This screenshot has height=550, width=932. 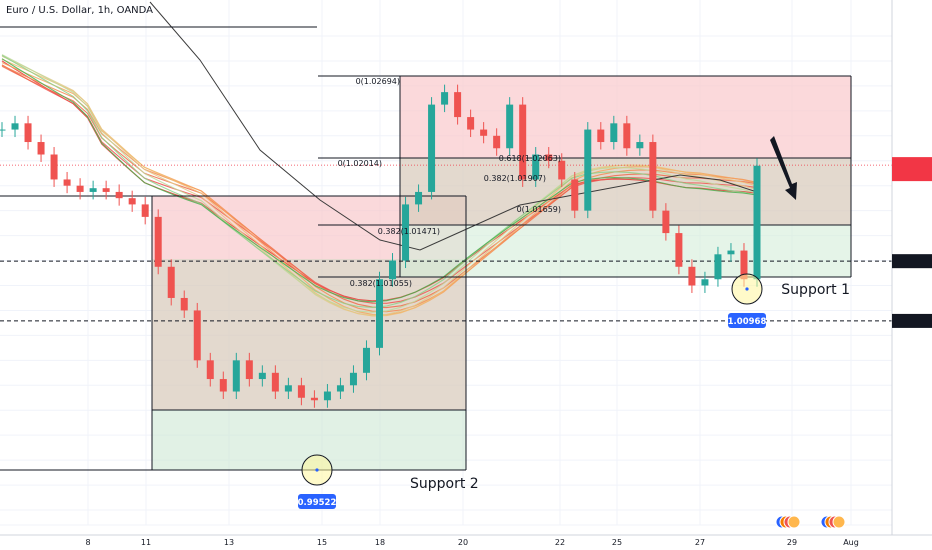 I want to click on support-1-label: Support 1, so click(x=815, y=290).